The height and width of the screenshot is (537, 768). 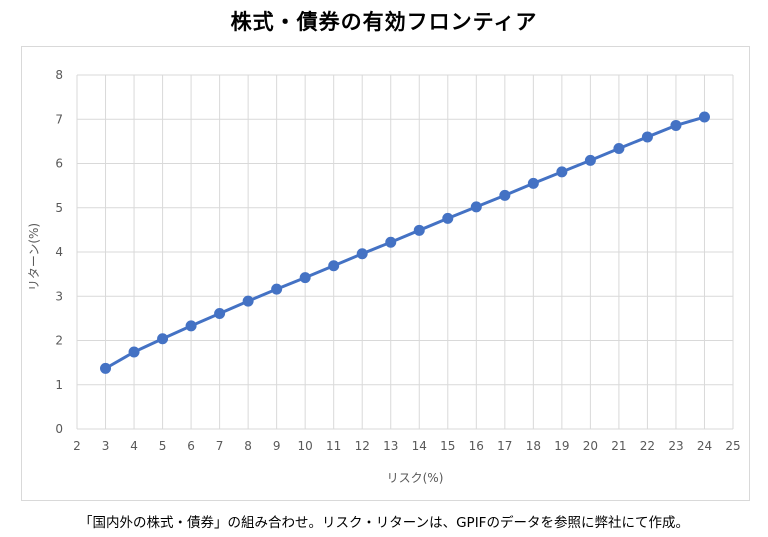 What do you see at coordinates (59, 208) in the screenshot?
I see `y-tick-label: 5` at bounding box center [59, 208].